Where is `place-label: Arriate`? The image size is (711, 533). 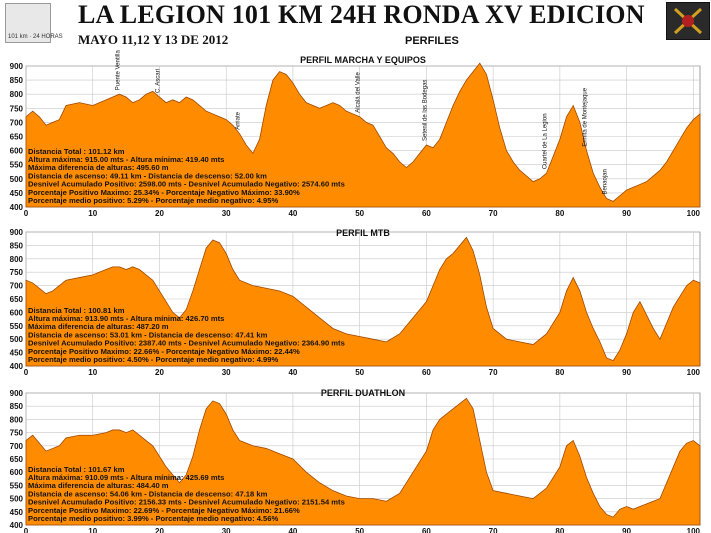 place-label: Arriate is located at coordinates (239, 120).